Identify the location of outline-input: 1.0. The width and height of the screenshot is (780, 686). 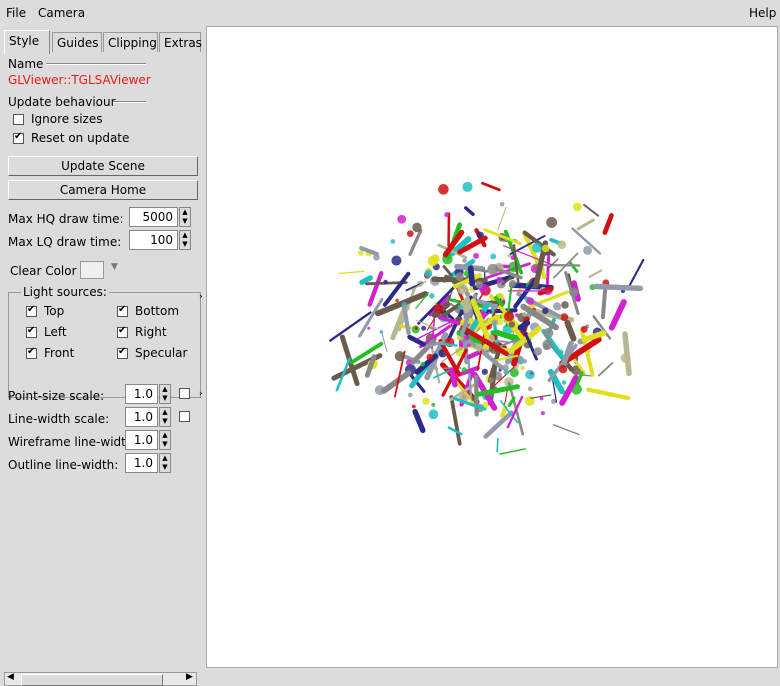
(141, 463).